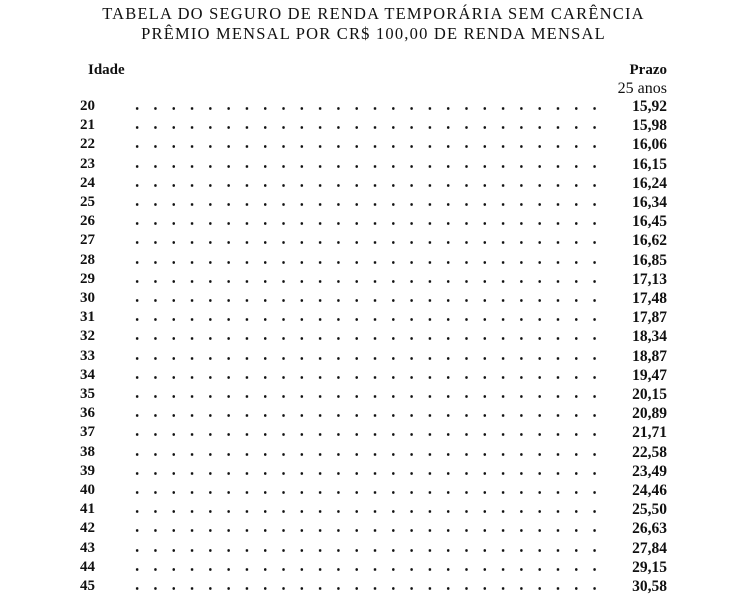 The height and width of the screenshot is (600, 747). Describe the element at coordinates (649, 452) in the screenshot. I see `premium-cell: 22,58` at that location.